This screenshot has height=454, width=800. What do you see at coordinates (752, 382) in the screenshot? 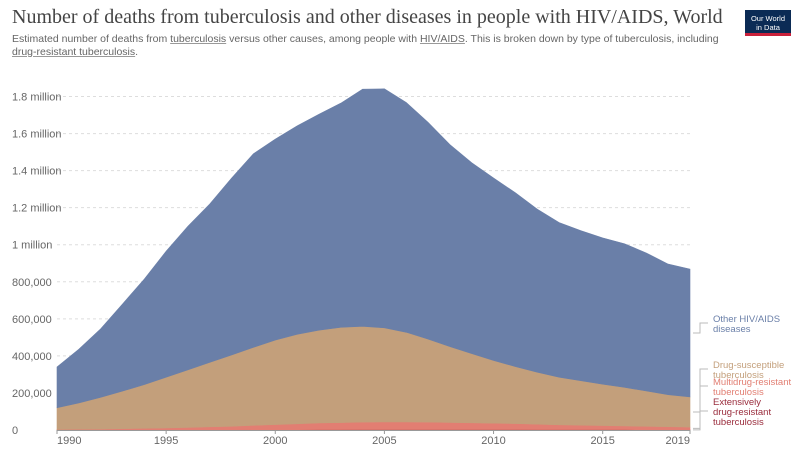
I see `legend-label-mdr: Multidrug-resistant` at bounding box center [752, 382].